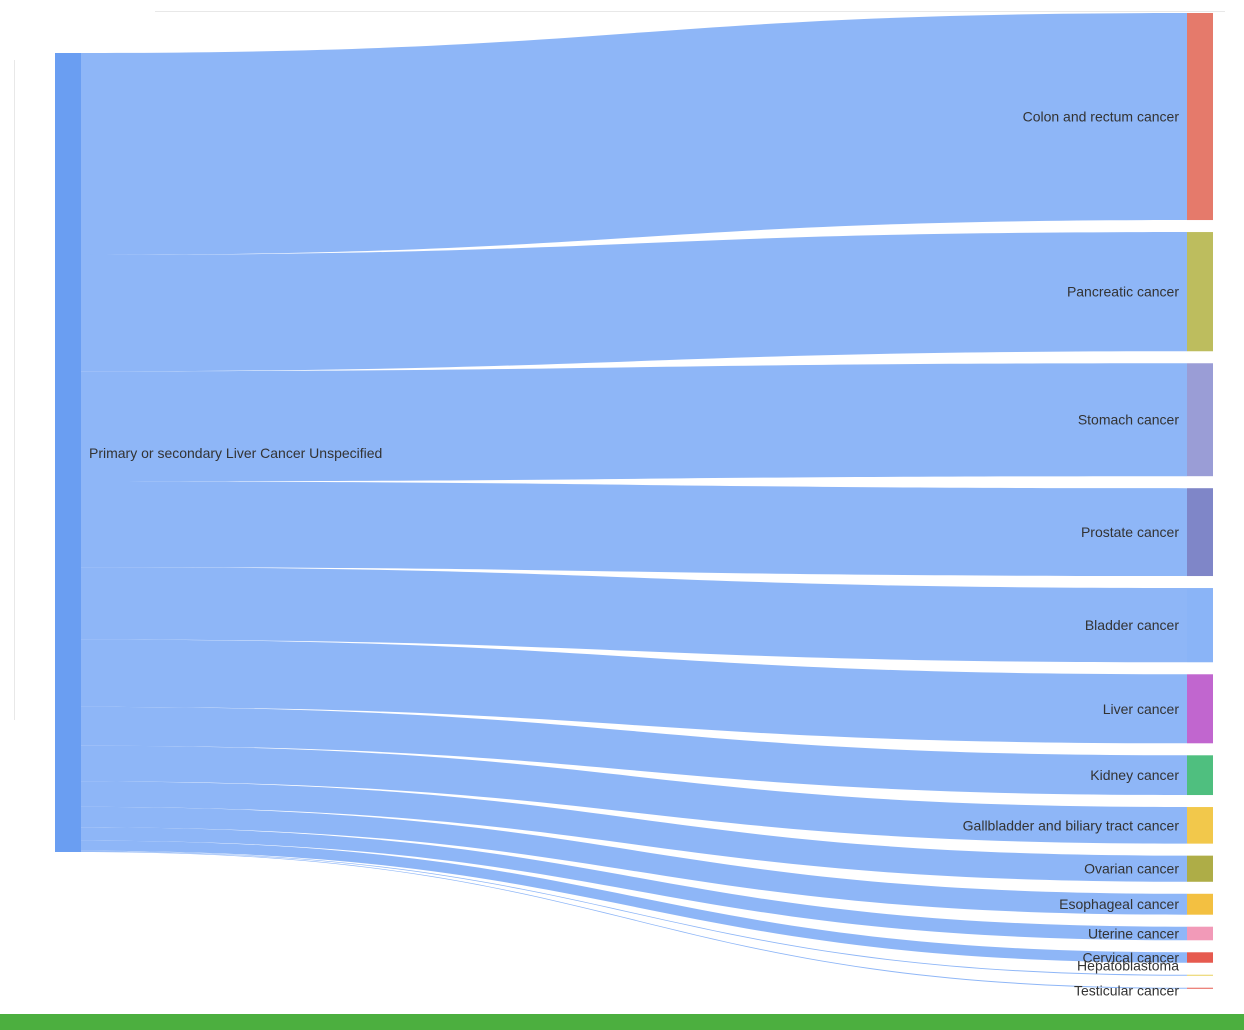 The image size is (1244, 1030). Describe the element at coordinates (634, 691) in the screenshot. I see `link-liver-cancer` at that location.